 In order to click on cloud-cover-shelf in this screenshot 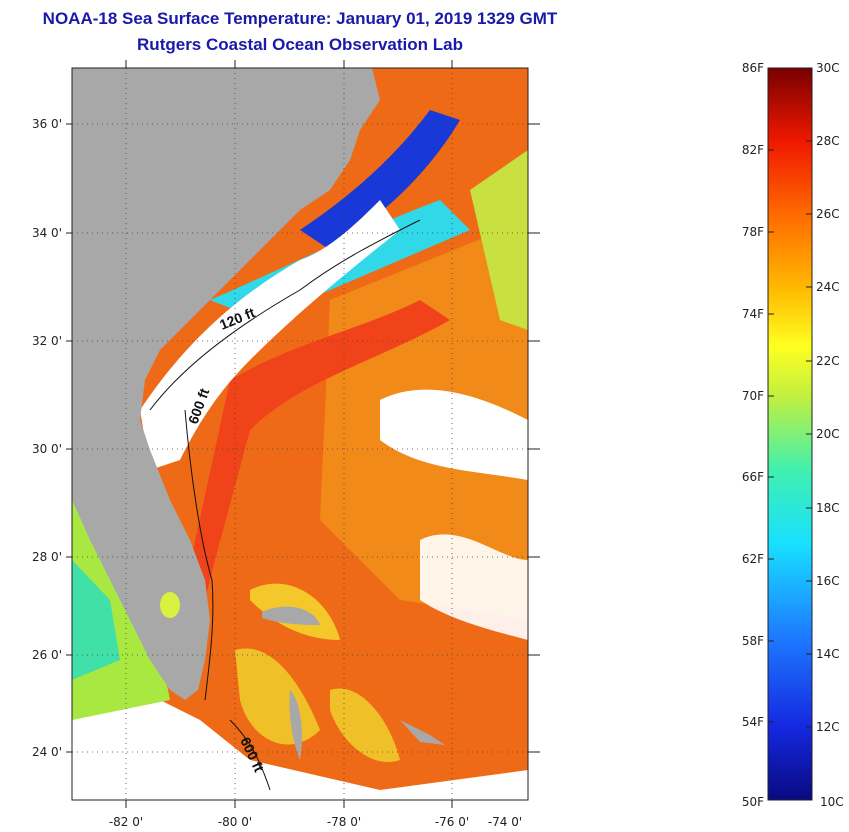, I will do `click(270, 335)`.